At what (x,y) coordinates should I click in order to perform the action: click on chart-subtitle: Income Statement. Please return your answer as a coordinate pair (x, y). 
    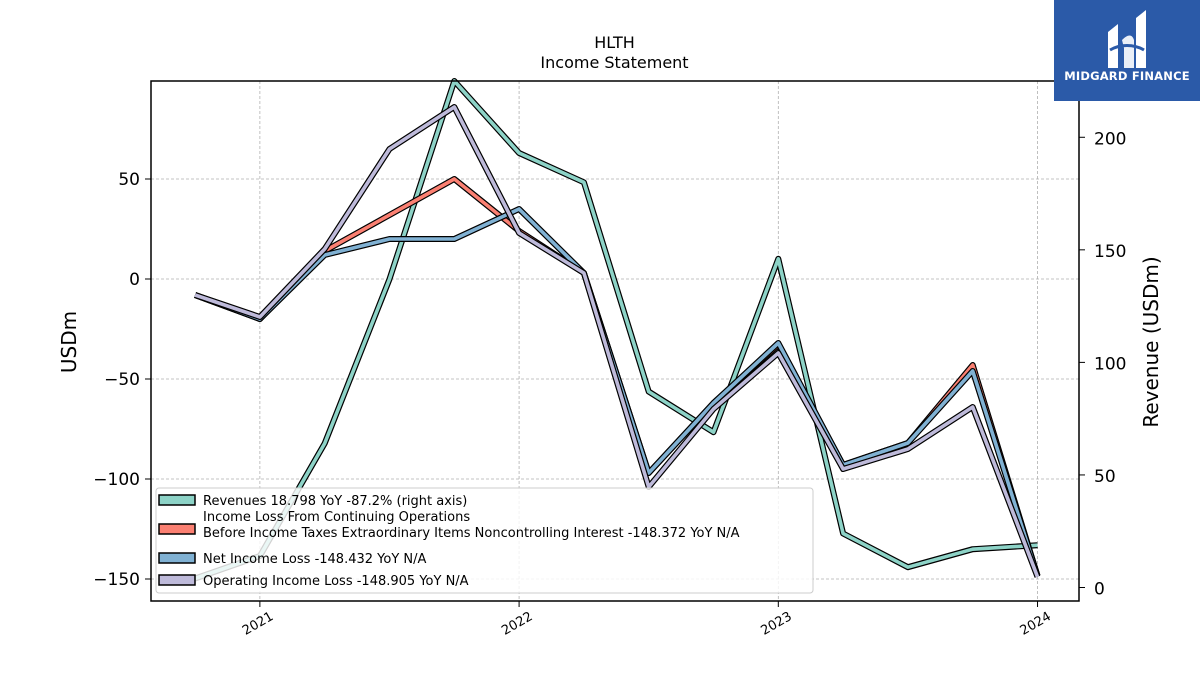
    Looking at the image, I should click on (614, 62).